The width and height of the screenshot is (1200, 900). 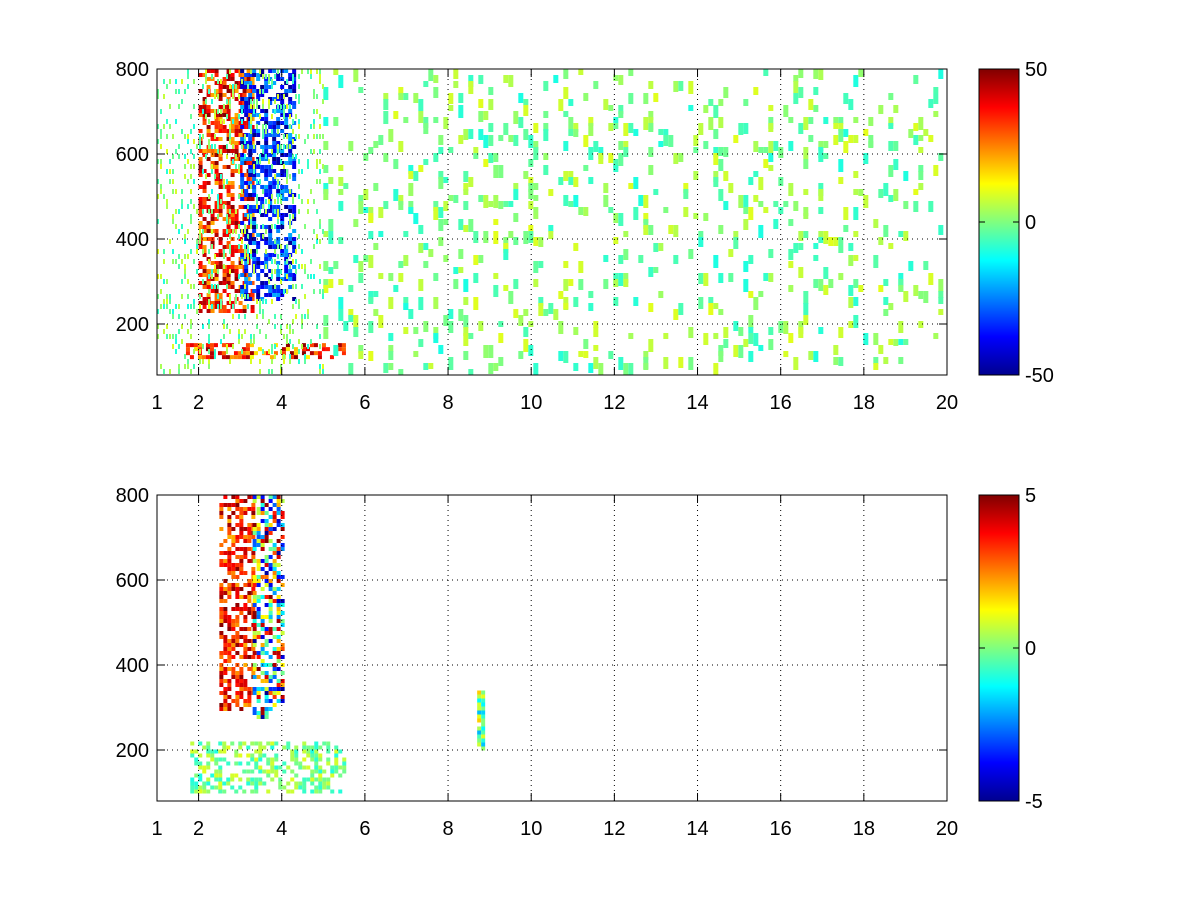 What do you see at coordinates (447, 829) in the screenshot?
I see `x-tick-label: 8` at bounding box center [447, 829].